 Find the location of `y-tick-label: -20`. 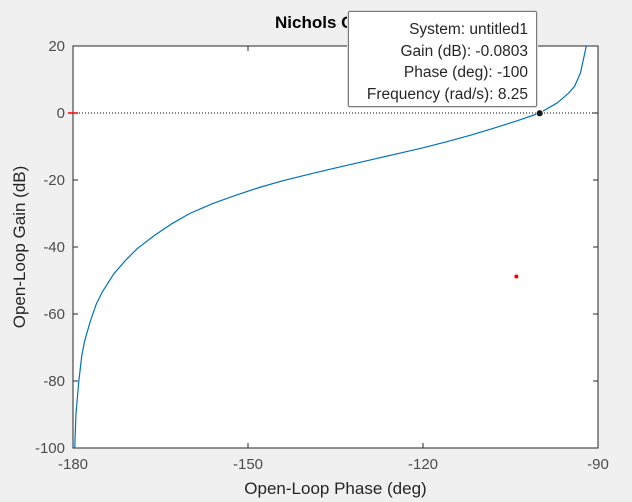

y-tick-label: -20 is located at coordinates (54, 180).